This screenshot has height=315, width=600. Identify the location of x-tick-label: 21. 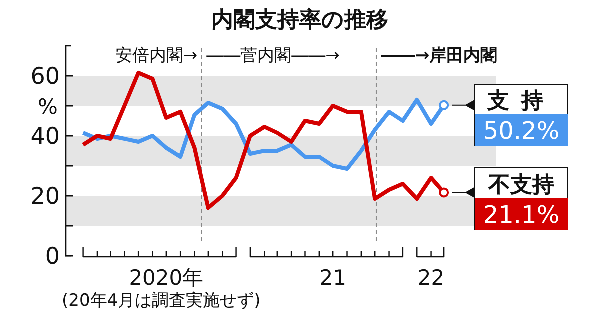
(333, 278).